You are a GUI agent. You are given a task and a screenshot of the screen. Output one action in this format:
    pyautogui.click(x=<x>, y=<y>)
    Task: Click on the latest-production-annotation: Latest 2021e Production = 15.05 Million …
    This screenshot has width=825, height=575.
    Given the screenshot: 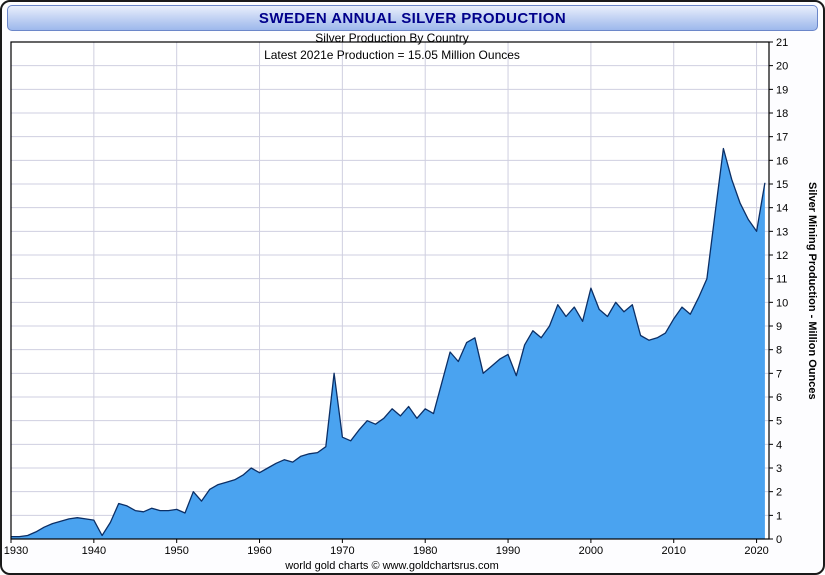 What is the action you would take?
    pyautogui.click(x=392, y=55)
    